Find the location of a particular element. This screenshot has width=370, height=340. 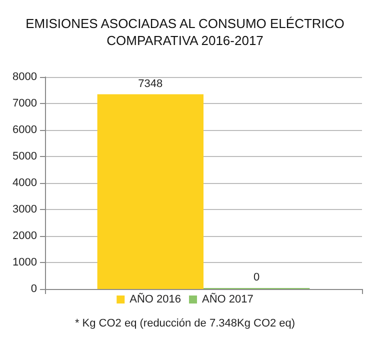

legend-label: AÑO 2017 is located at coordinates (228, 299).